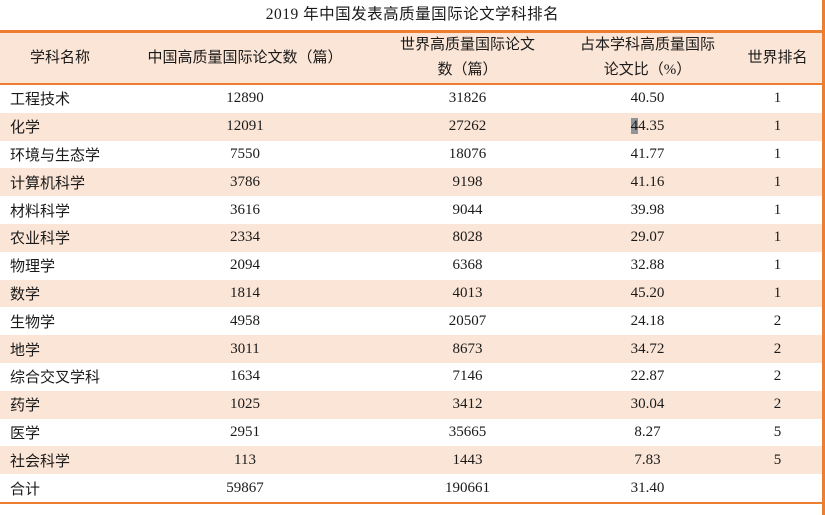 The height and width of the screenshot is (515, 825). Describe the element at coordinates (33, 267) in the screenshot. I see `cell-discipline: 物理学` at that location.